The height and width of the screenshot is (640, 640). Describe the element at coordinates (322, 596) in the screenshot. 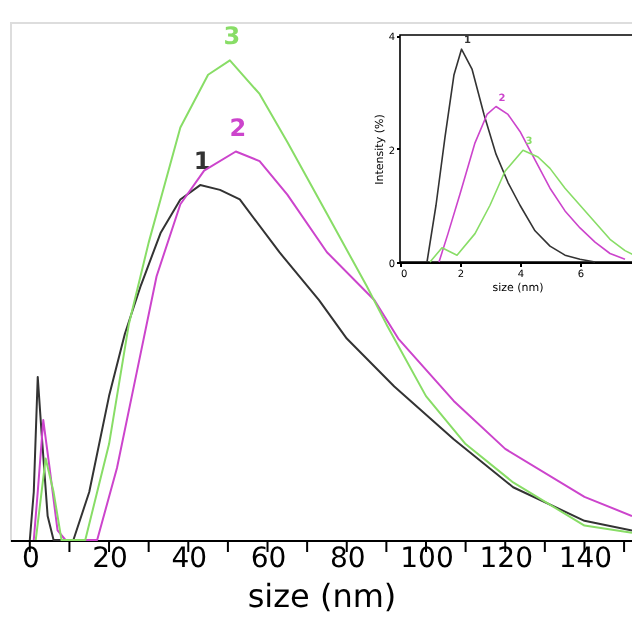

I see `x-axis-title: size (nm)` at that location.